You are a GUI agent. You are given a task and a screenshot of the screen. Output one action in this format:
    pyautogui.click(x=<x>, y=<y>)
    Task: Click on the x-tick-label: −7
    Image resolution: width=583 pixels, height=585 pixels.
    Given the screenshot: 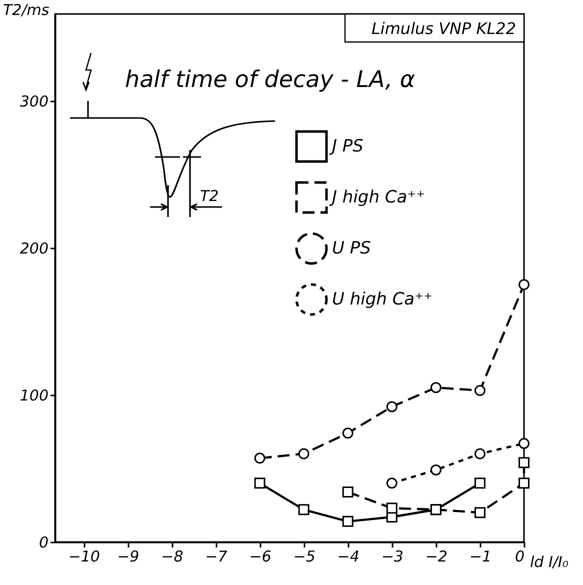 What is the action you would take?
    pyautogui.click(x=216, y=557)
    